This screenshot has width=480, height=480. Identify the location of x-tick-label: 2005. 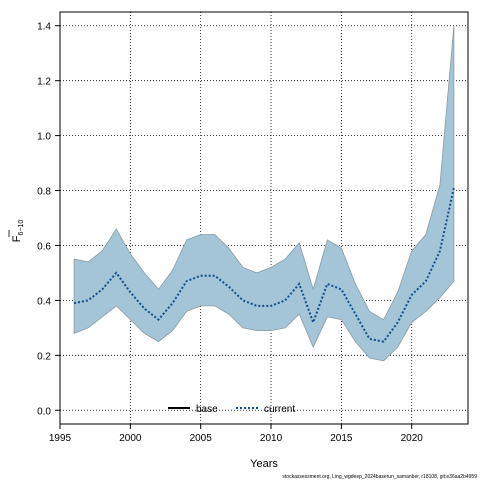
(201, 438).